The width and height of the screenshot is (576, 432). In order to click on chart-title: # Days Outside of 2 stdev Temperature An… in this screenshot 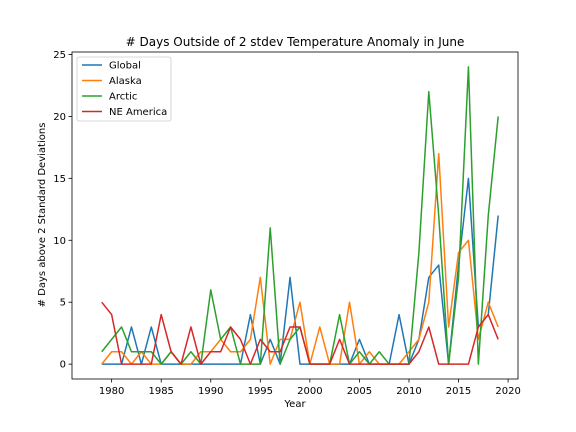, I will do `click(295, 42)`.